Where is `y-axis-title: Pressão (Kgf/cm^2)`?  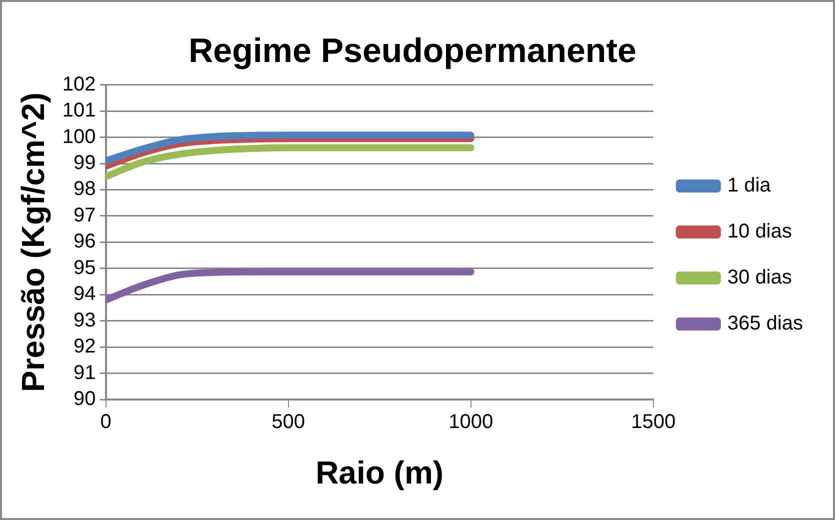 y-axis-title: Pressão (Kgf/cm^2) is located at coordinates (33, 242).